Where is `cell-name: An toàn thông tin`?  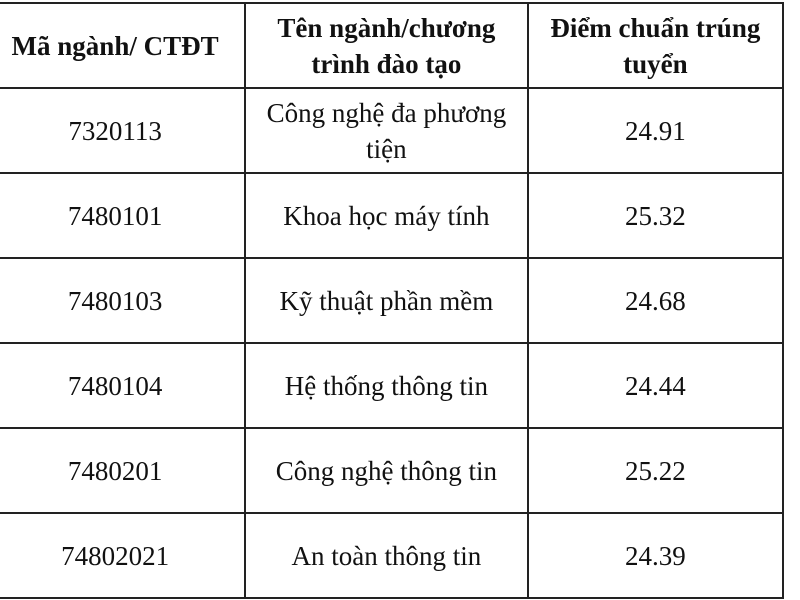 cell-name: An toàn thông tin is located at coordinates (386, 555).